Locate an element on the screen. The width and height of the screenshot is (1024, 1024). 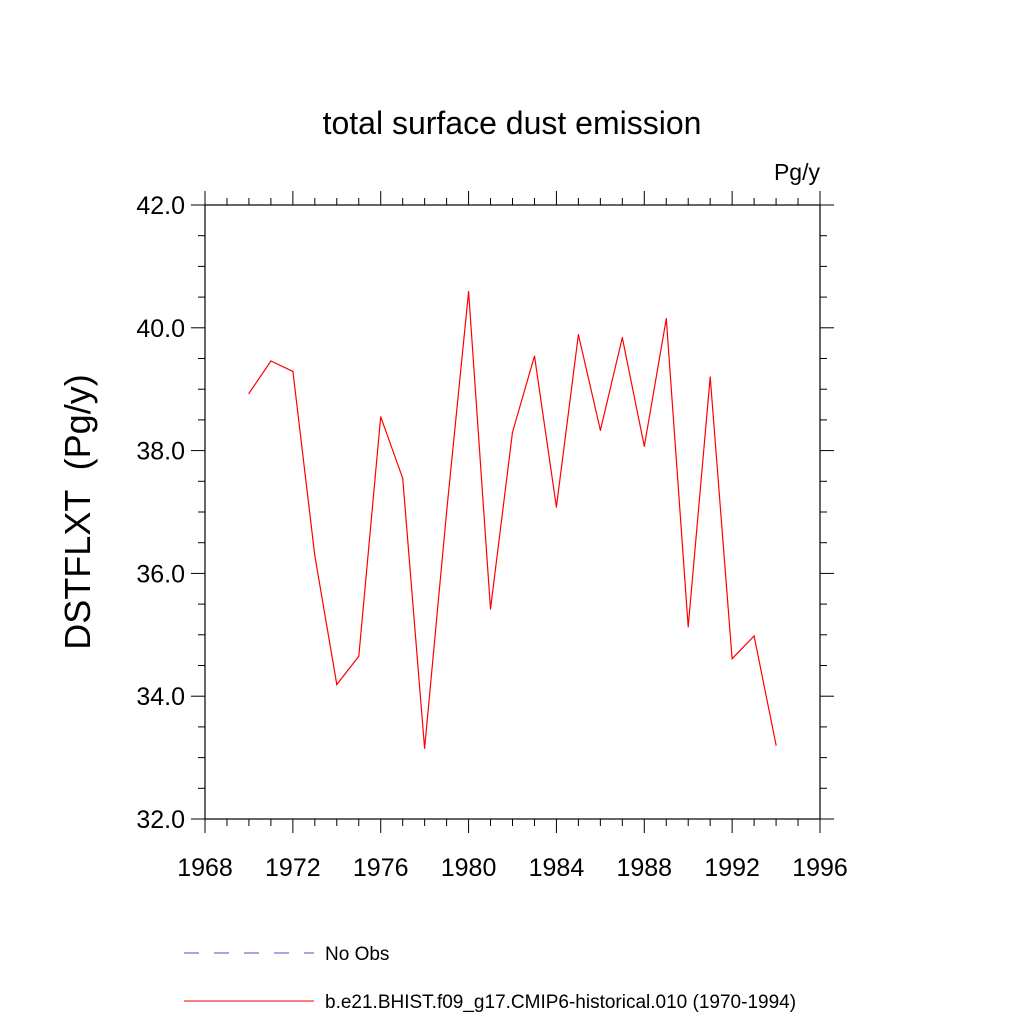
y-tick-label: 38.0 is located at coordinates (160, 452).